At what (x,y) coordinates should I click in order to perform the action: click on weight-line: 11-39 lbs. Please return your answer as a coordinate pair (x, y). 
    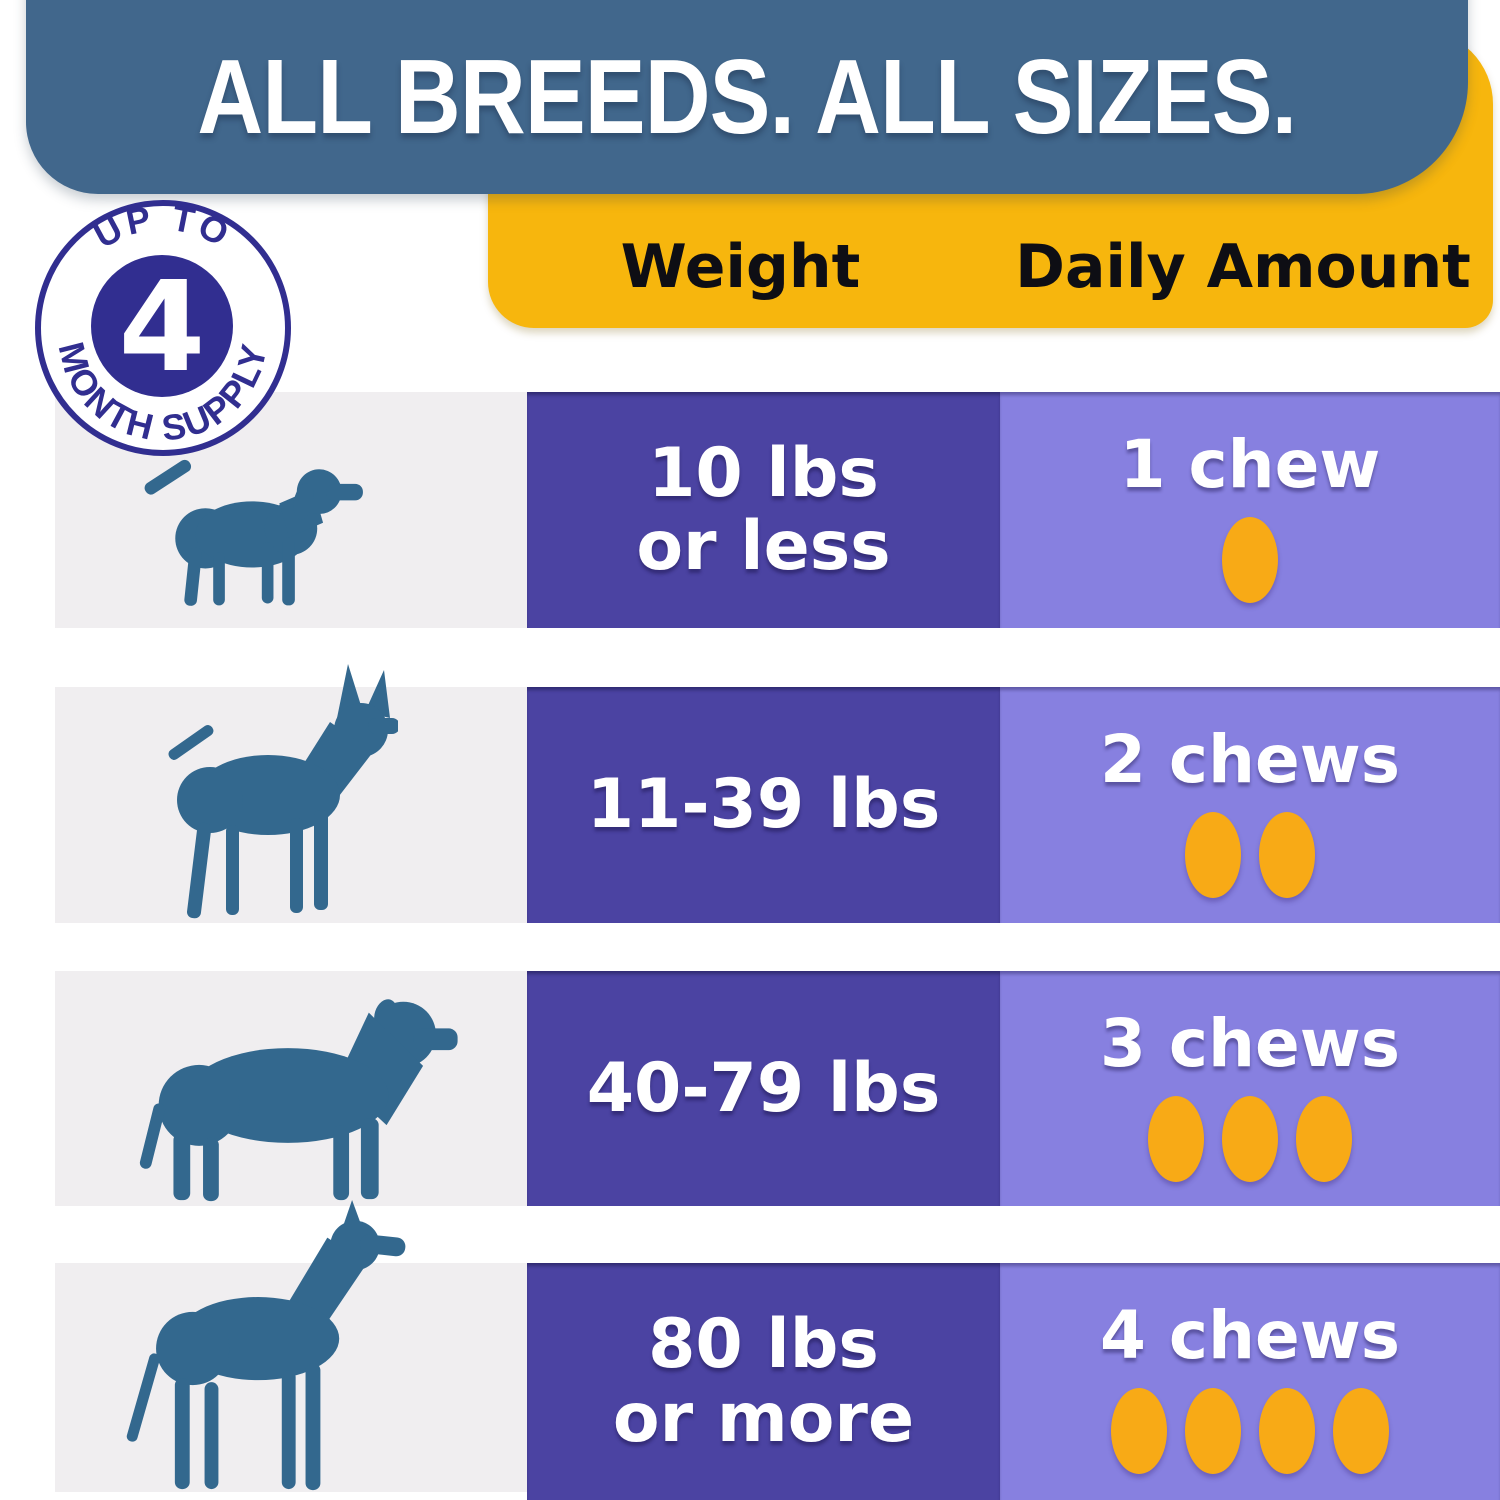
    Looking at the image, I should click on (763, 805).